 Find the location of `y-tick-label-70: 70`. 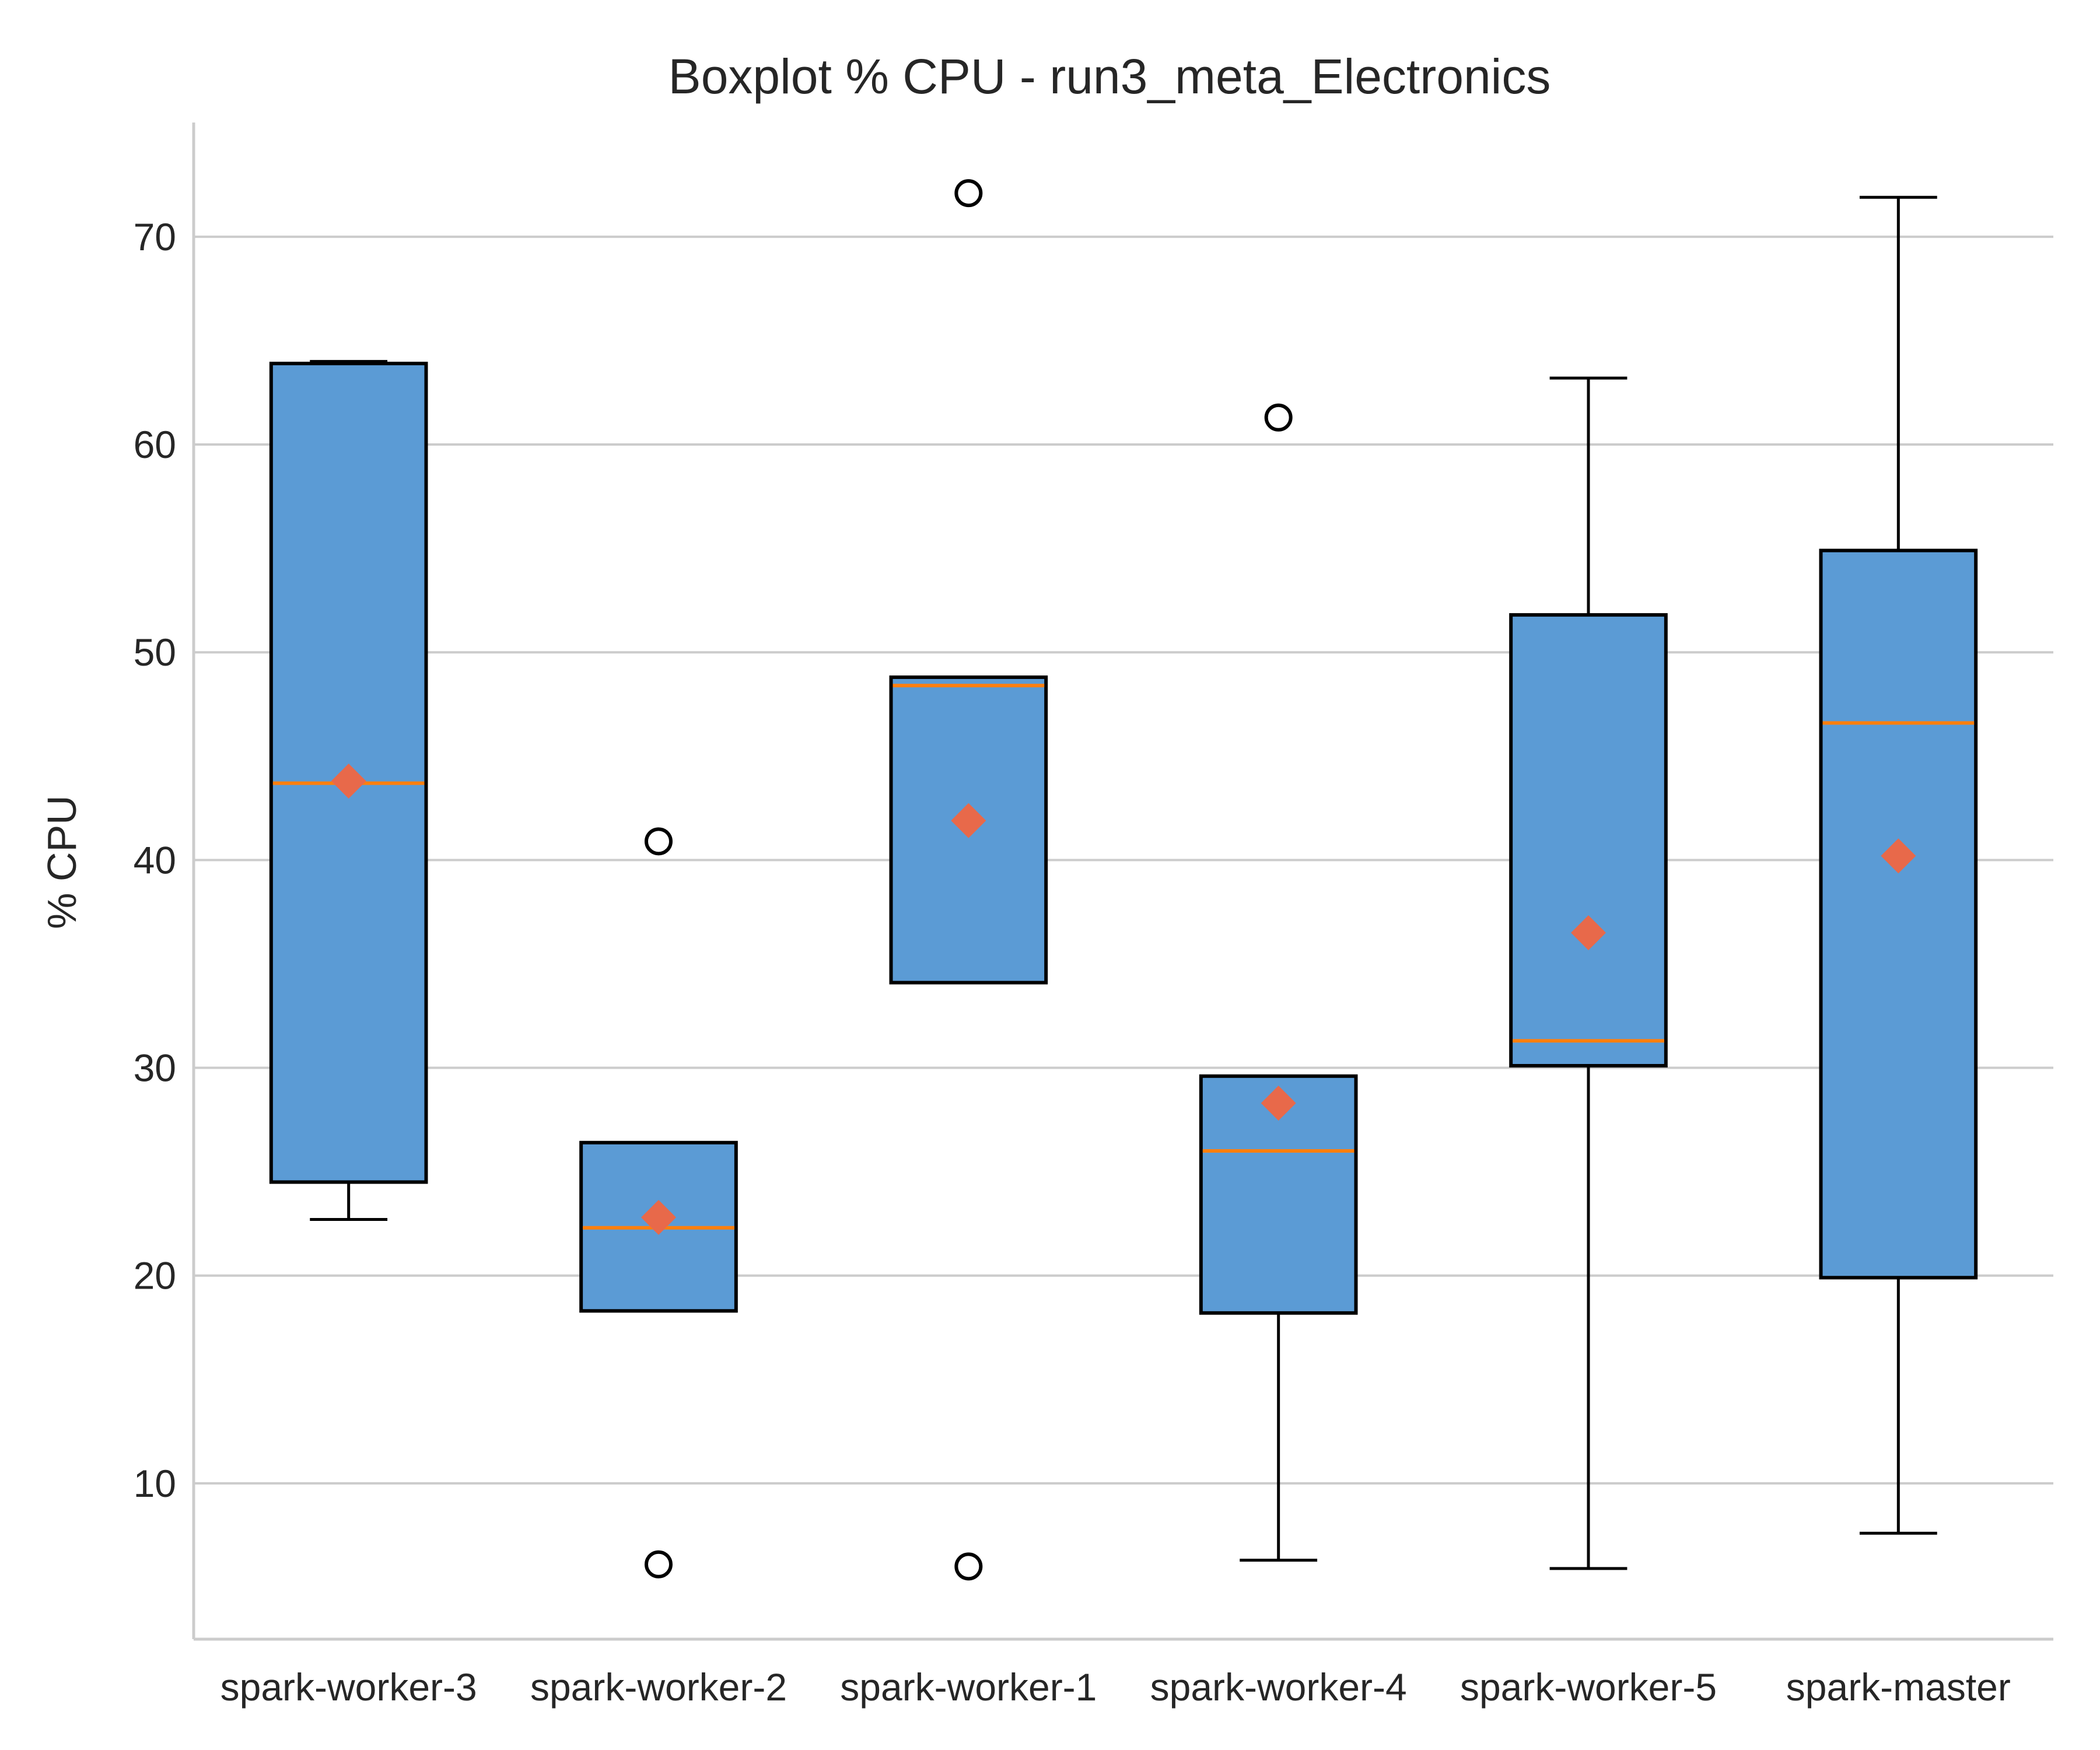

y-tick-label-70: 70 is located at coordinates (155, 236).